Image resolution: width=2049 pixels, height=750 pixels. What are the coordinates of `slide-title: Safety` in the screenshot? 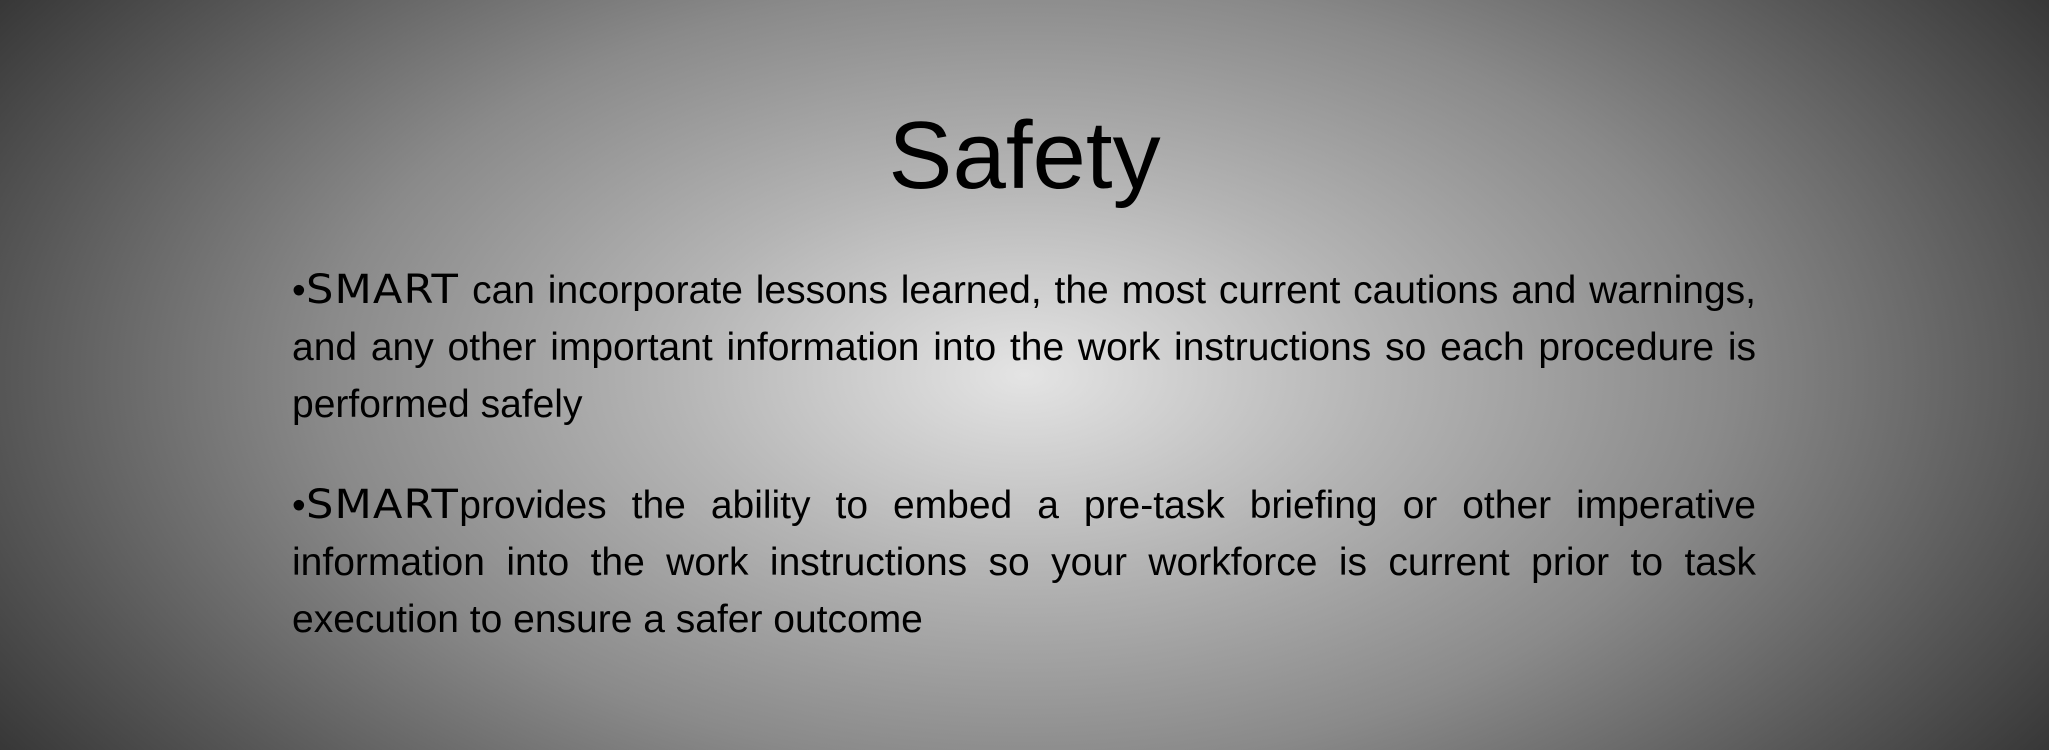 It's located at (1024, 155).